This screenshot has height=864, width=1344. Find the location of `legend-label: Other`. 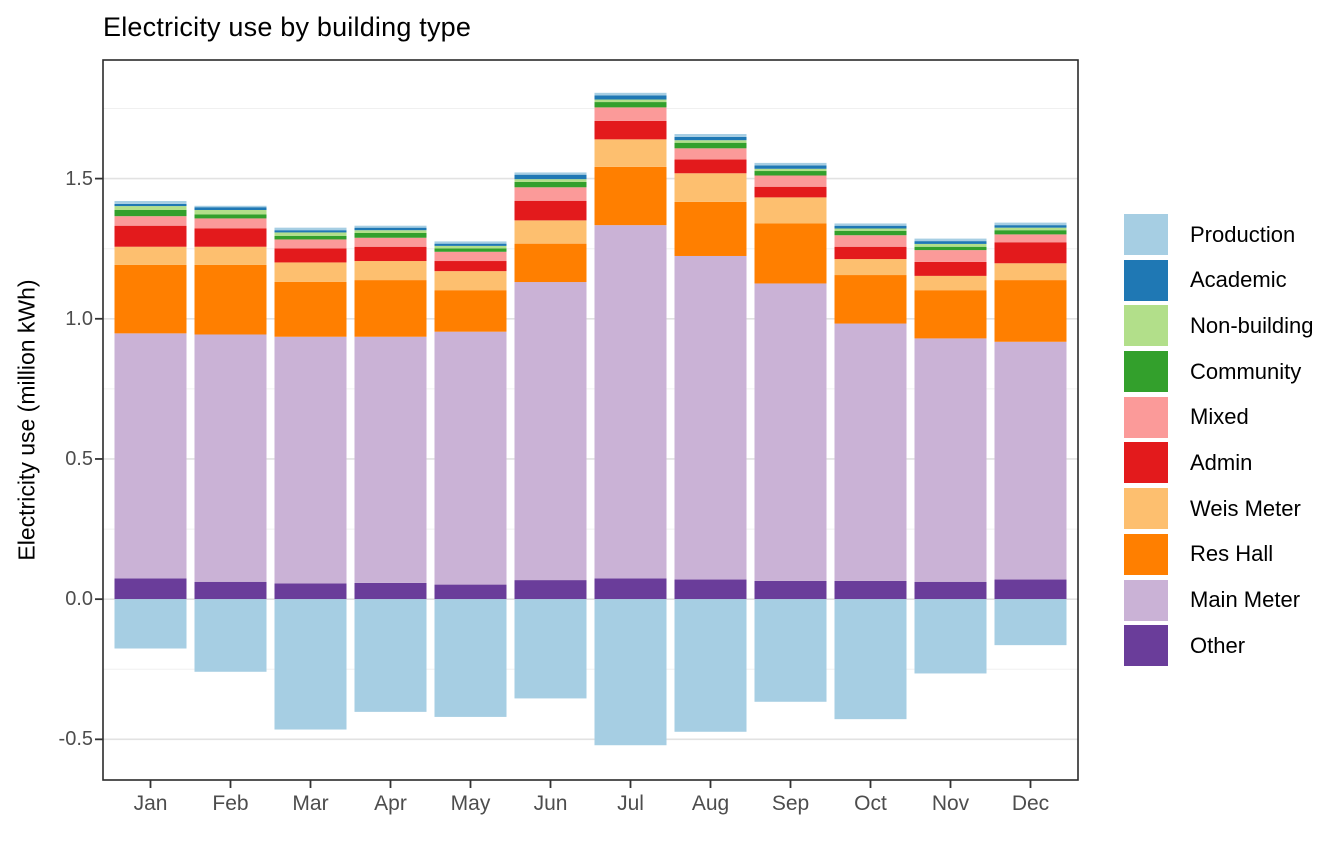

legend-label: Other is located at coordinates (1218, 645).